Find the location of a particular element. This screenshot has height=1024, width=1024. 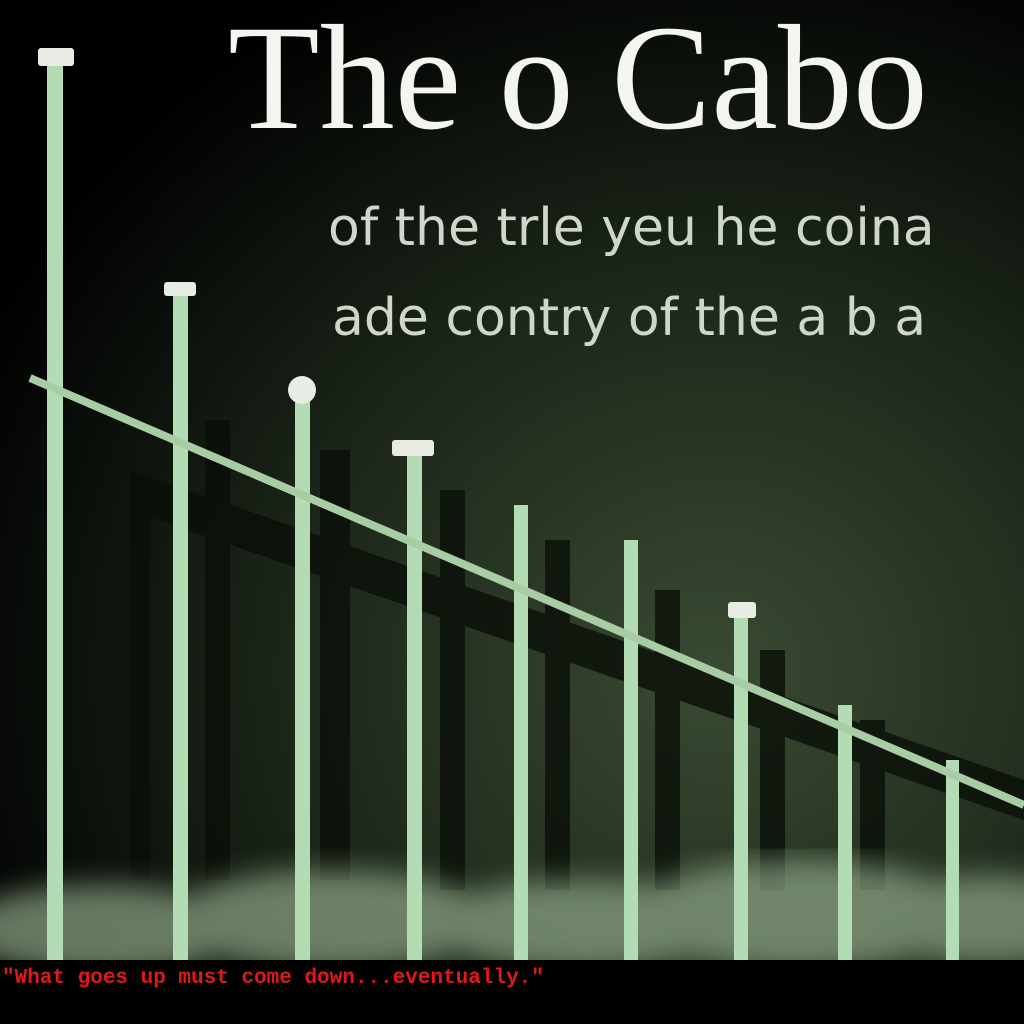

title: The o Cabo is located at coordinates (578, 80).